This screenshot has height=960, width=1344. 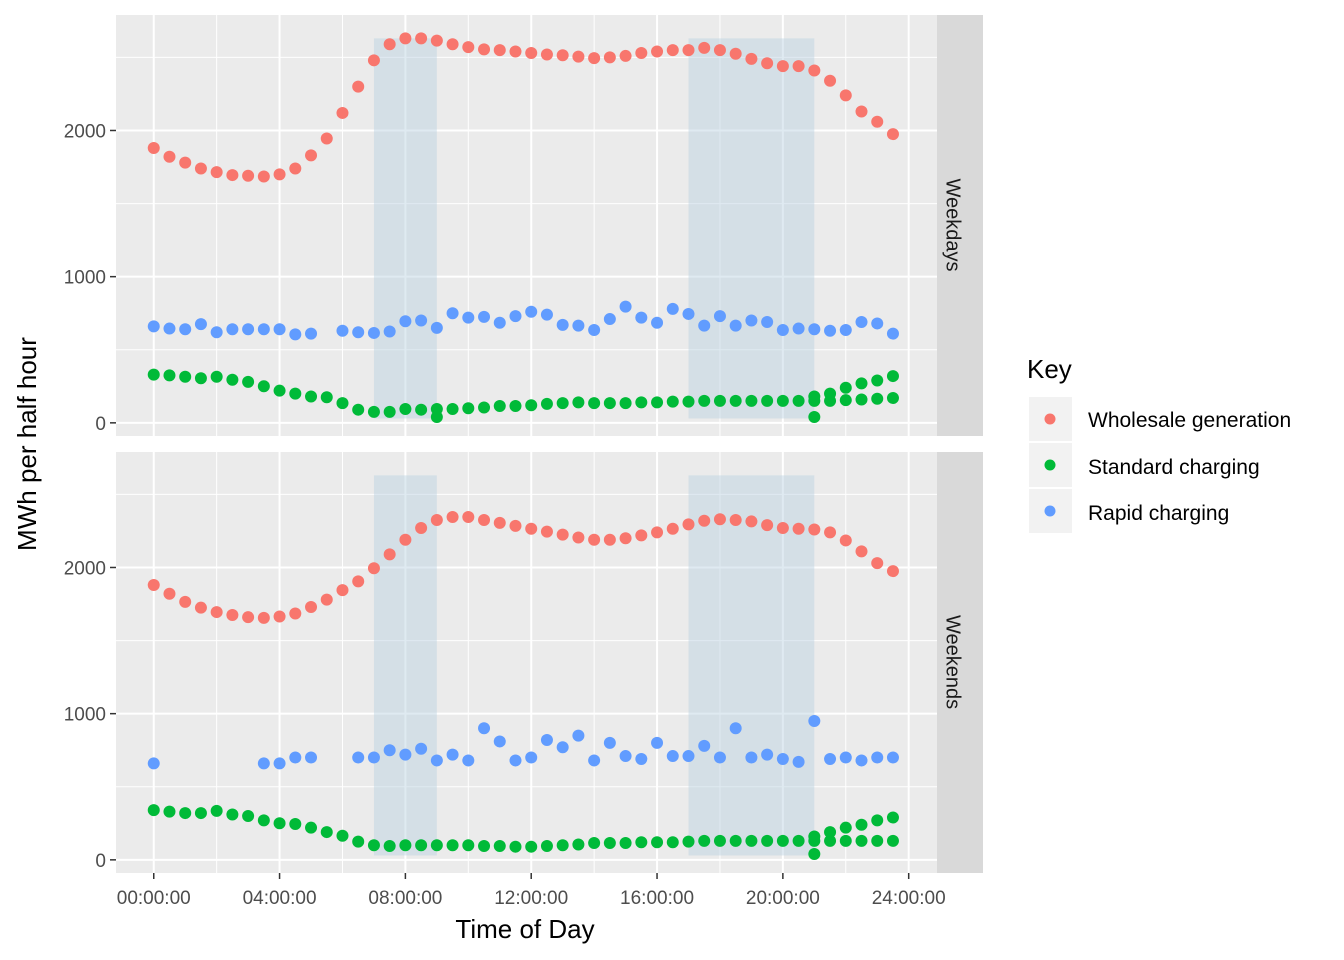 What do you see at coordinates (1050, 465) in the screenshot?
I see `legend-key-standard-charging` at bounding box center [1050, 465].